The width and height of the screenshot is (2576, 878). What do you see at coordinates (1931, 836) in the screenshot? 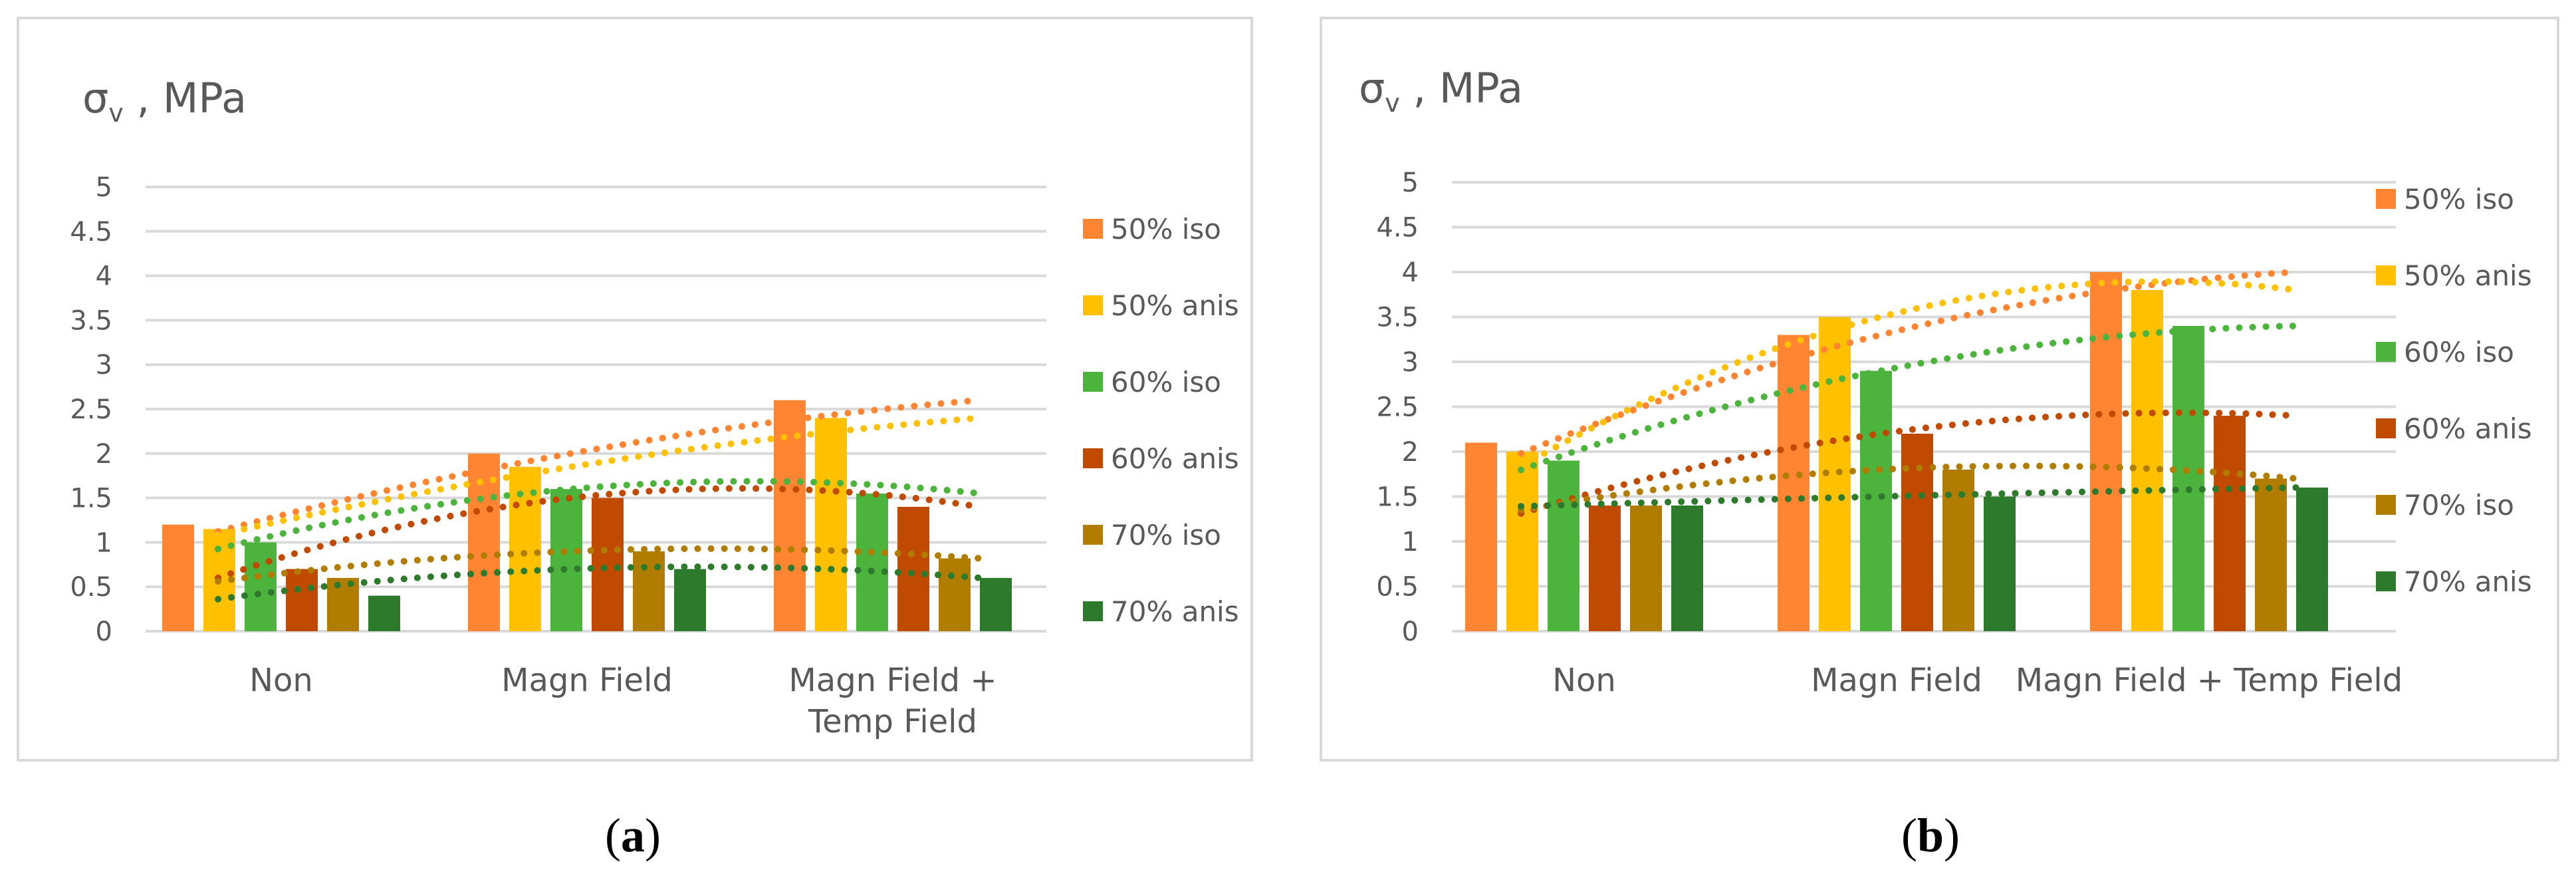
I see `panel-label-b: (b)` at bounding box center [1931, 836].